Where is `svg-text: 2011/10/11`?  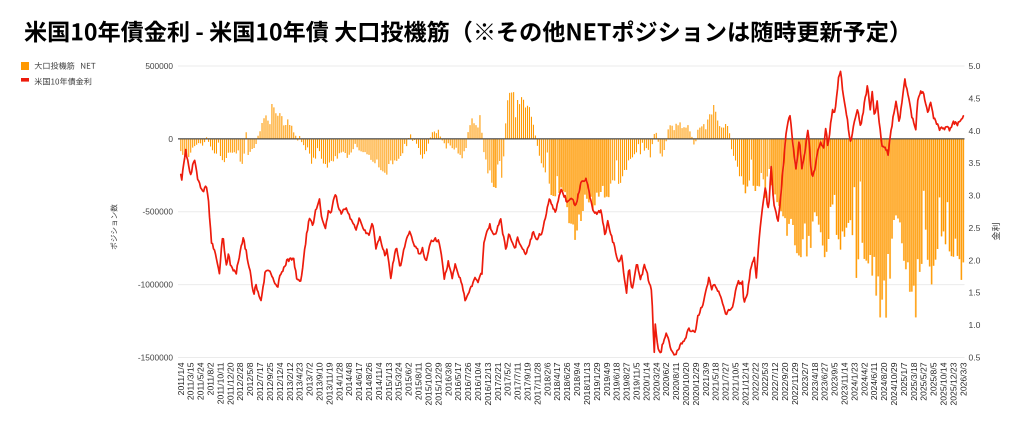 svg-text: 2011/10/11 is located at coordinates (220, 383).